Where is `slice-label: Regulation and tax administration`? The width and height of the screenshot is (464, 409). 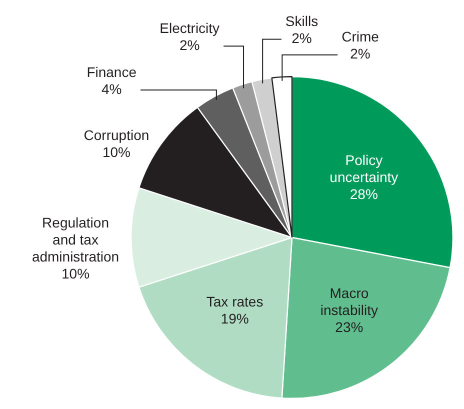
slice-label: Regulation and tax administration is located at coordinates (76, 239).